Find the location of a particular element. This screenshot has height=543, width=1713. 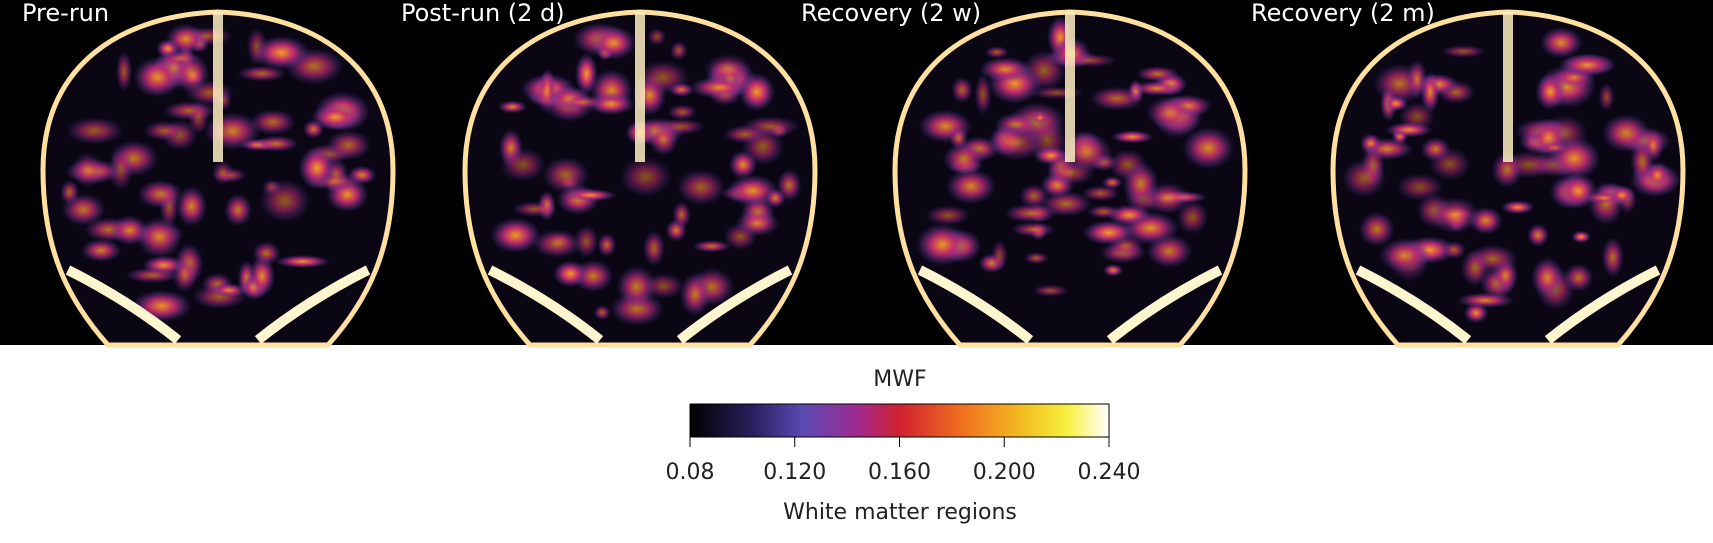

colorbar-ticks: 0.08 0.120 0.160 0.200 0.240 is located at coordinates (903, 461).